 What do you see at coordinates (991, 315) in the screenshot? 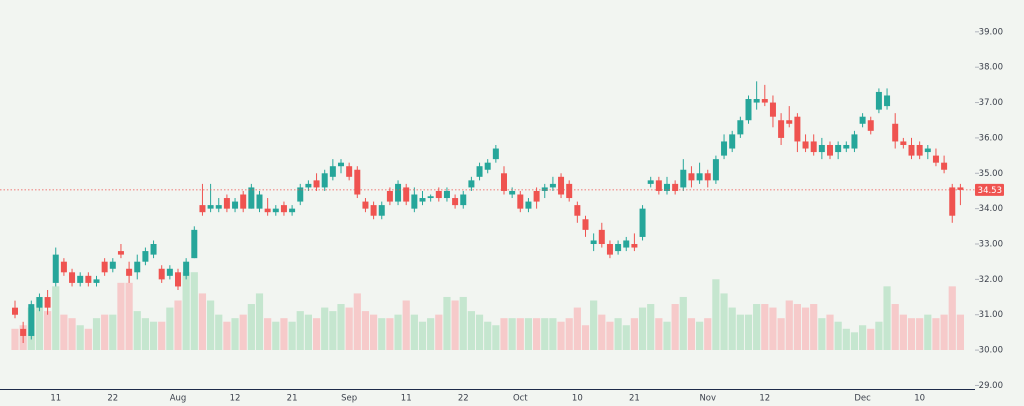
I see `y-tick-label: 31.00` at bounding box center [991, 315].